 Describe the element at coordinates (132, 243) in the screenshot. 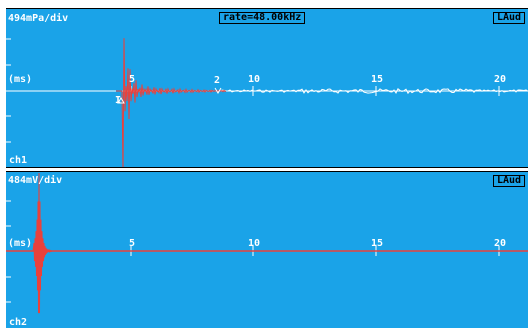

I see `ch2-tick-5: 5` at that location.